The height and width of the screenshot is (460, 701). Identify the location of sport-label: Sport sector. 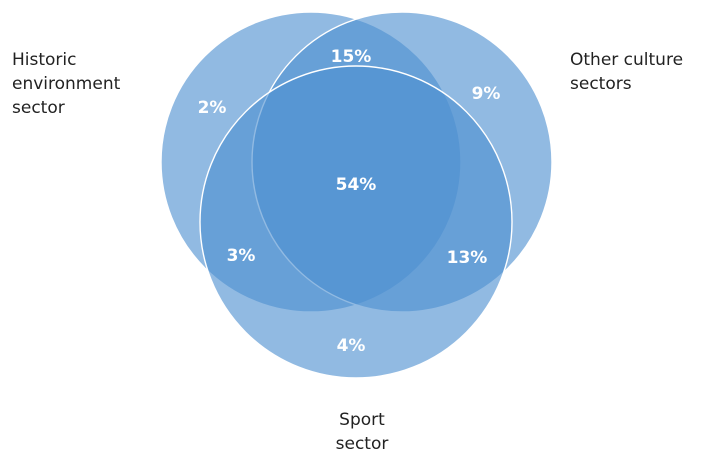
(362, 432).